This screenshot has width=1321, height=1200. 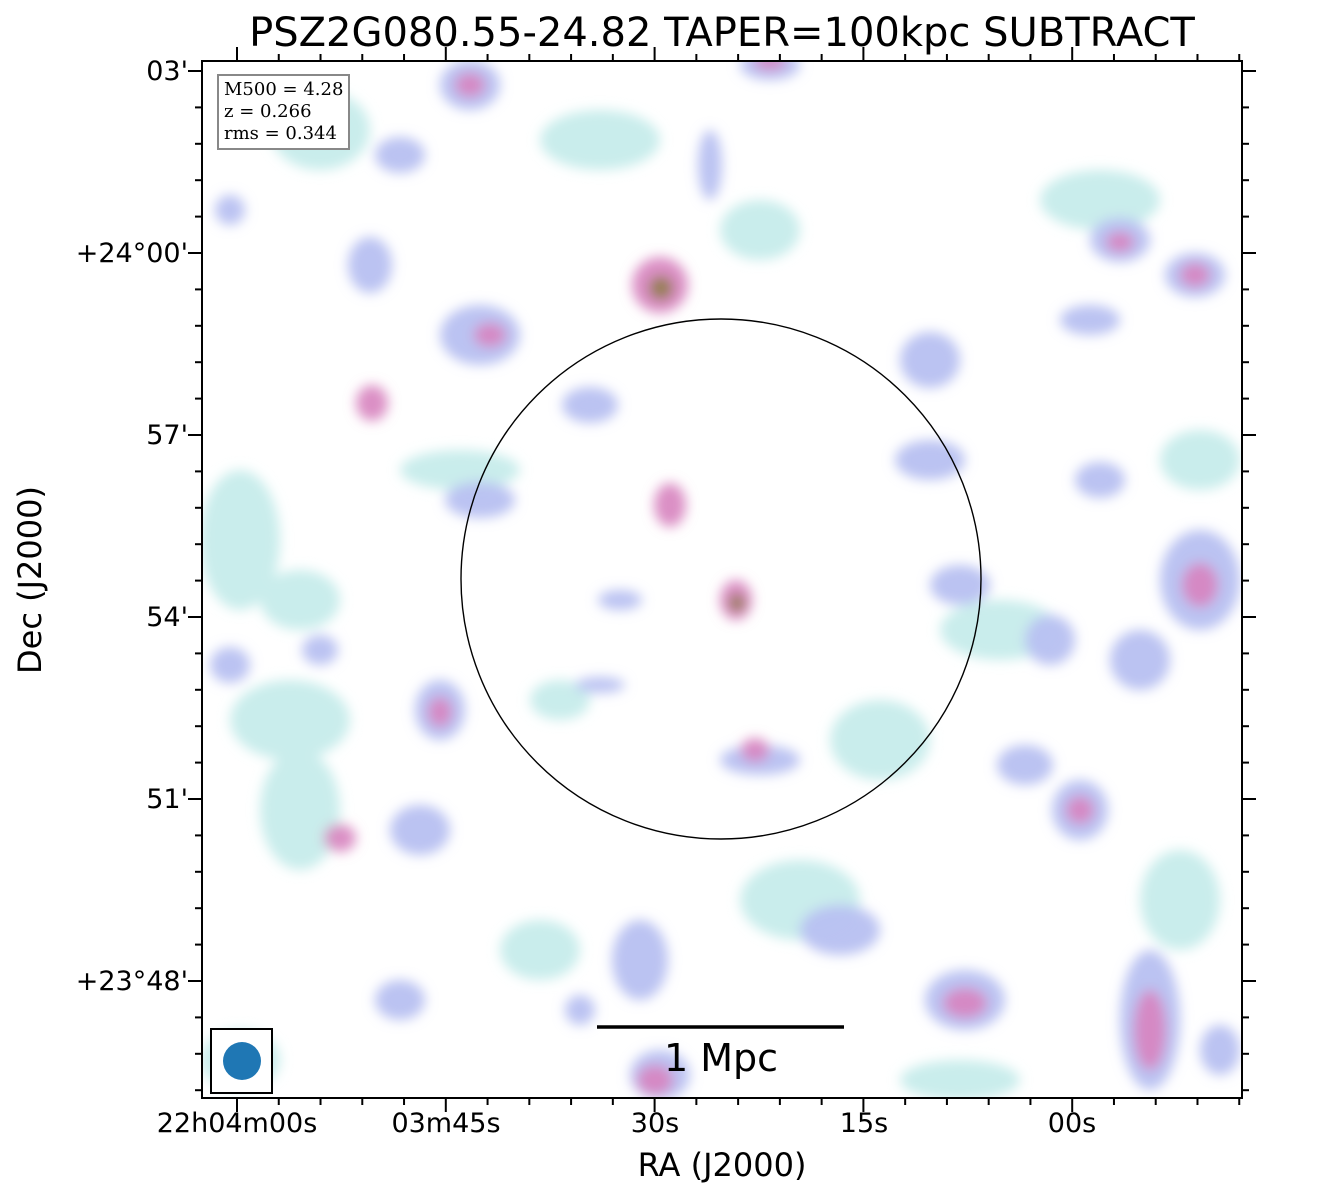 I want to click on xtick-label: 22h04m00s, so click(x=237, y=1123).